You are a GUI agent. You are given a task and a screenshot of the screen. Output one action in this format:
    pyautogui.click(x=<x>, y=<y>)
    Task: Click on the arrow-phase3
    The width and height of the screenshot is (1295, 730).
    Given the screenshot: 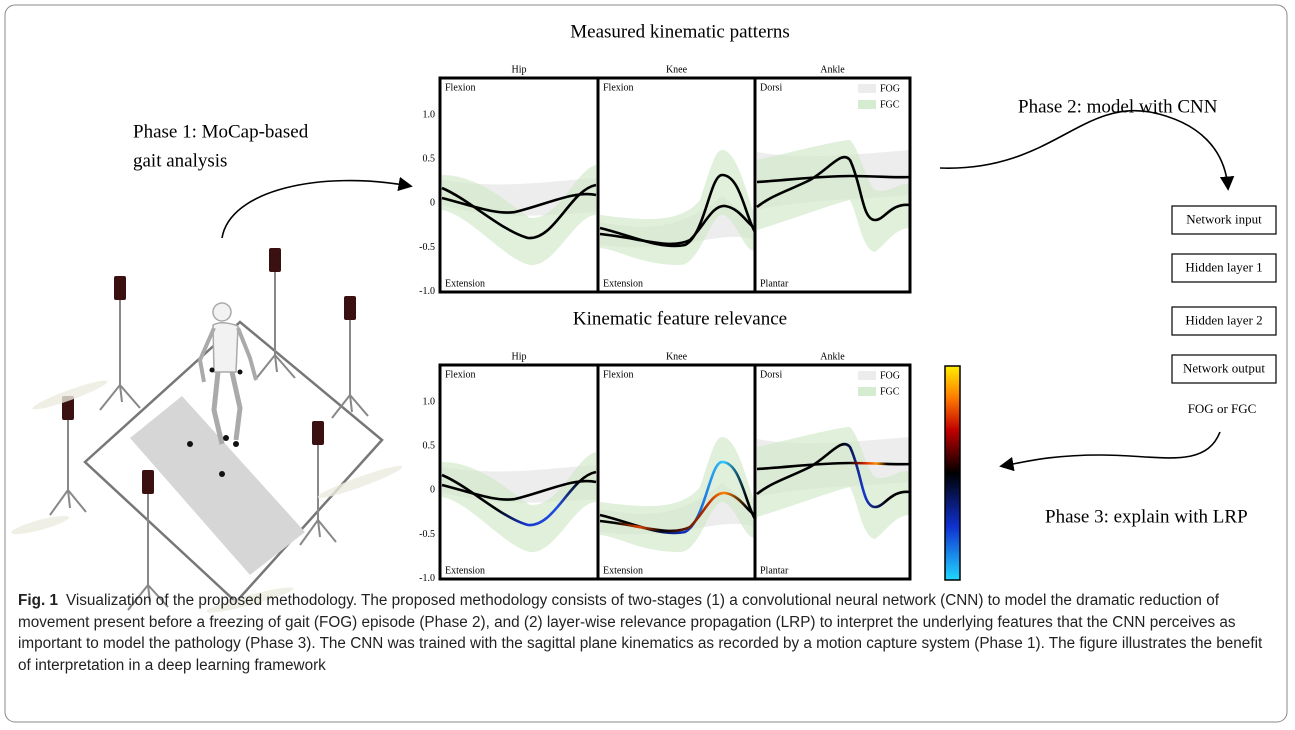 What is the action you would take?
    pyautogui.click(x=1110, y=451)
    